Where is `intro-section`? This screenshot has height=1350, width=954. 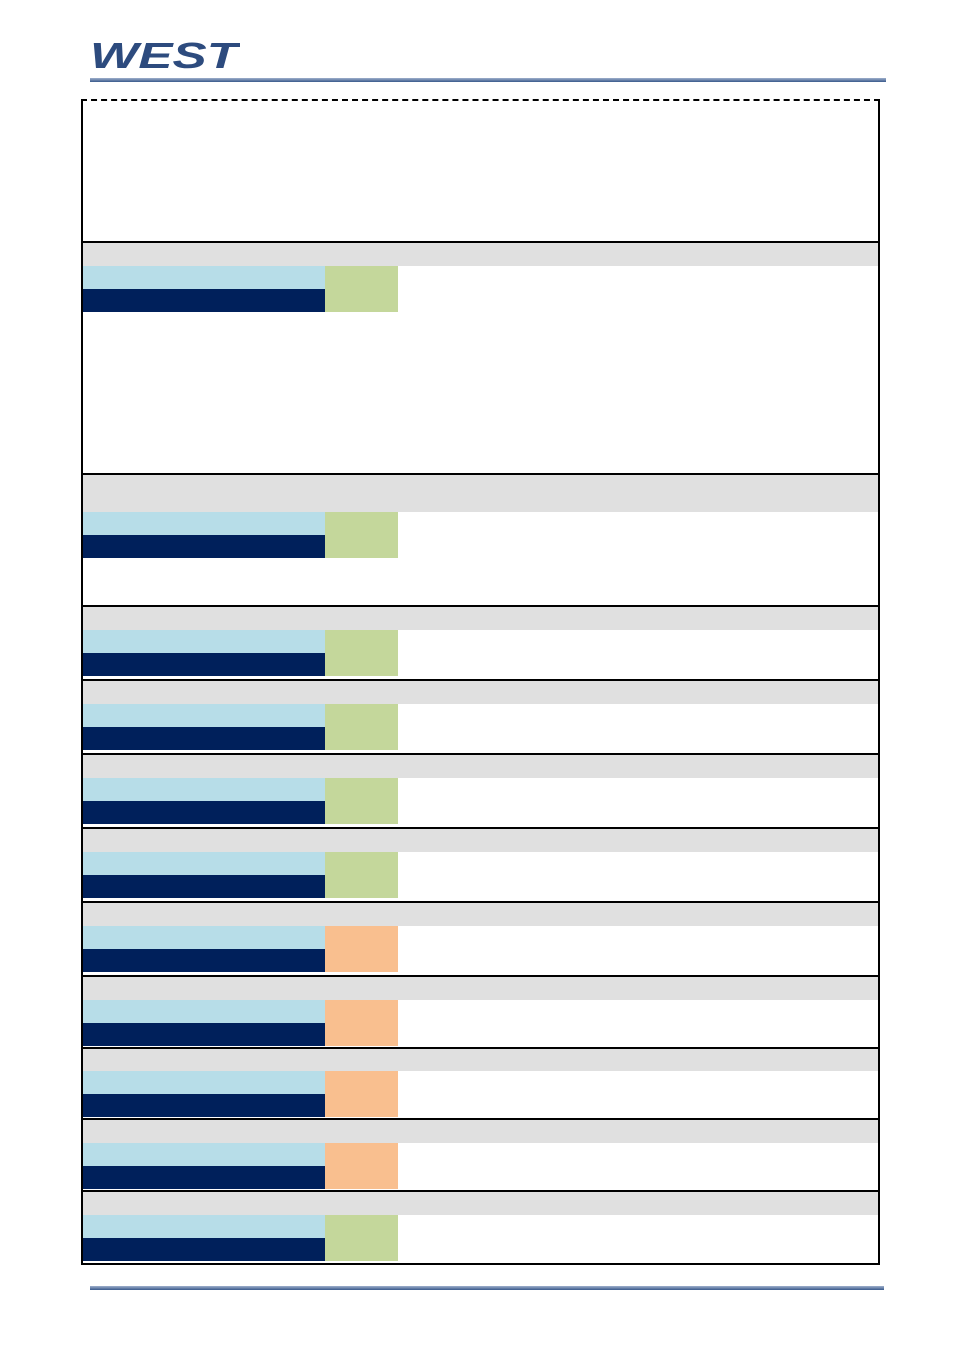 intro-section is located at coordinates (480, 171).